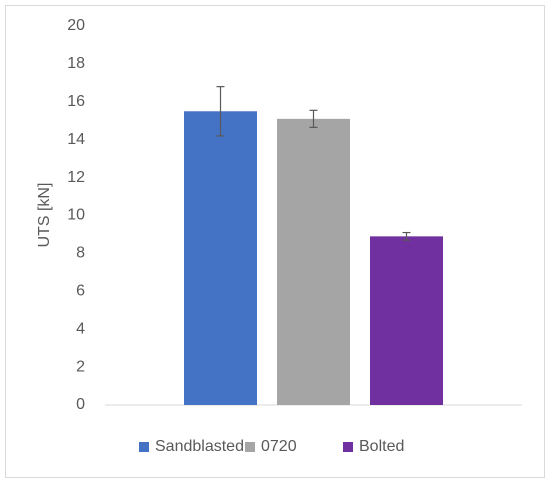 This screenshot has width=550, height=484. What do you see at coordinates (80, 291) in the screenshot?
I see `y-tick-label: 6` at bounding box center [80, 291].